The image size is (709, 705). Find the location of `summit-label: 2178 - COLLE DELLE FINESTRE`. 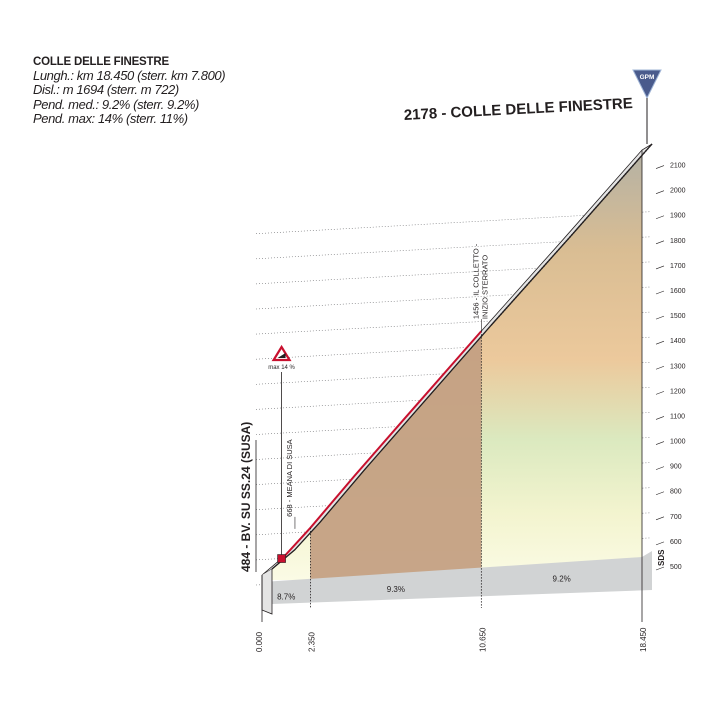

summit-label: 2178 - COLLE DELLE FINESTRE is located at coordinates (518, 109).